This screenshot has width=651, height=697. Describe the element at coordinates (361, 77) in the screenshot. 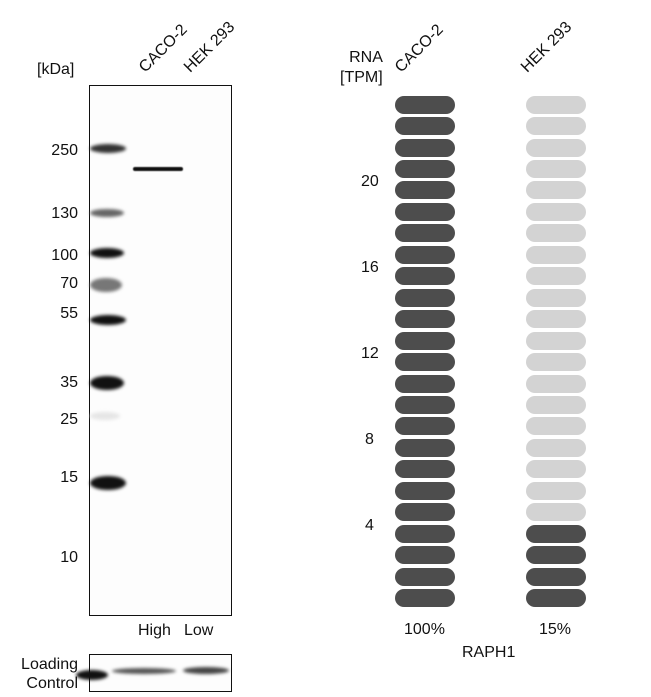

I see `rna-axis-label-line2: [TPM]` at that location.